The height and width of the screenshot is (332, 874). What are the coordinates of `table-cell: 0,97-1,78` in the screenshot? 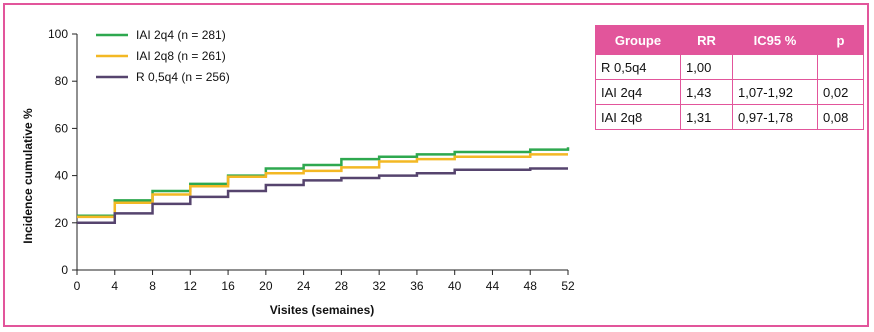 It's located at (775, 117).